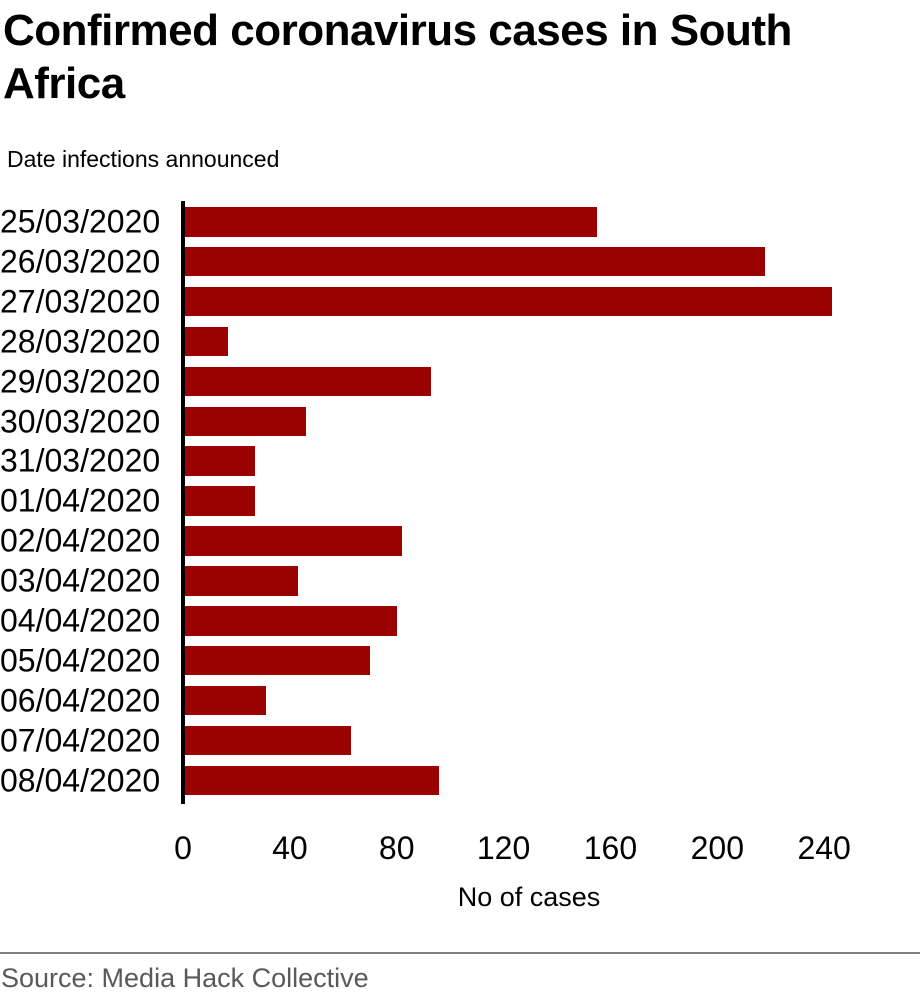 Image resolution: width=920 pixels, height=1002 pixels. Describe the element at coordinates (460, 741) in the screenshot. I see `bar-row: 07/04/2020` at that location.